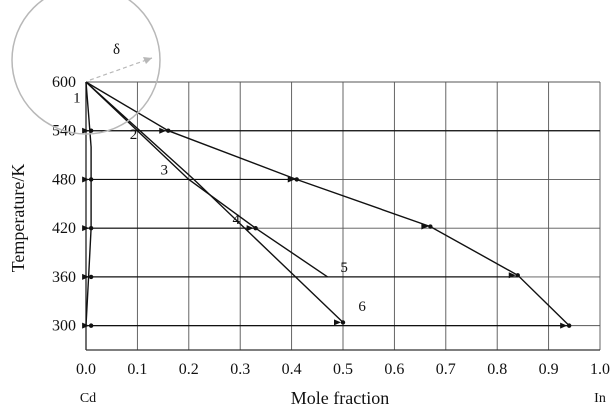 Image resolution: width=616 pixels, height=410 pixels. I want to click on curve-annotation: 3, so click(165, 171).